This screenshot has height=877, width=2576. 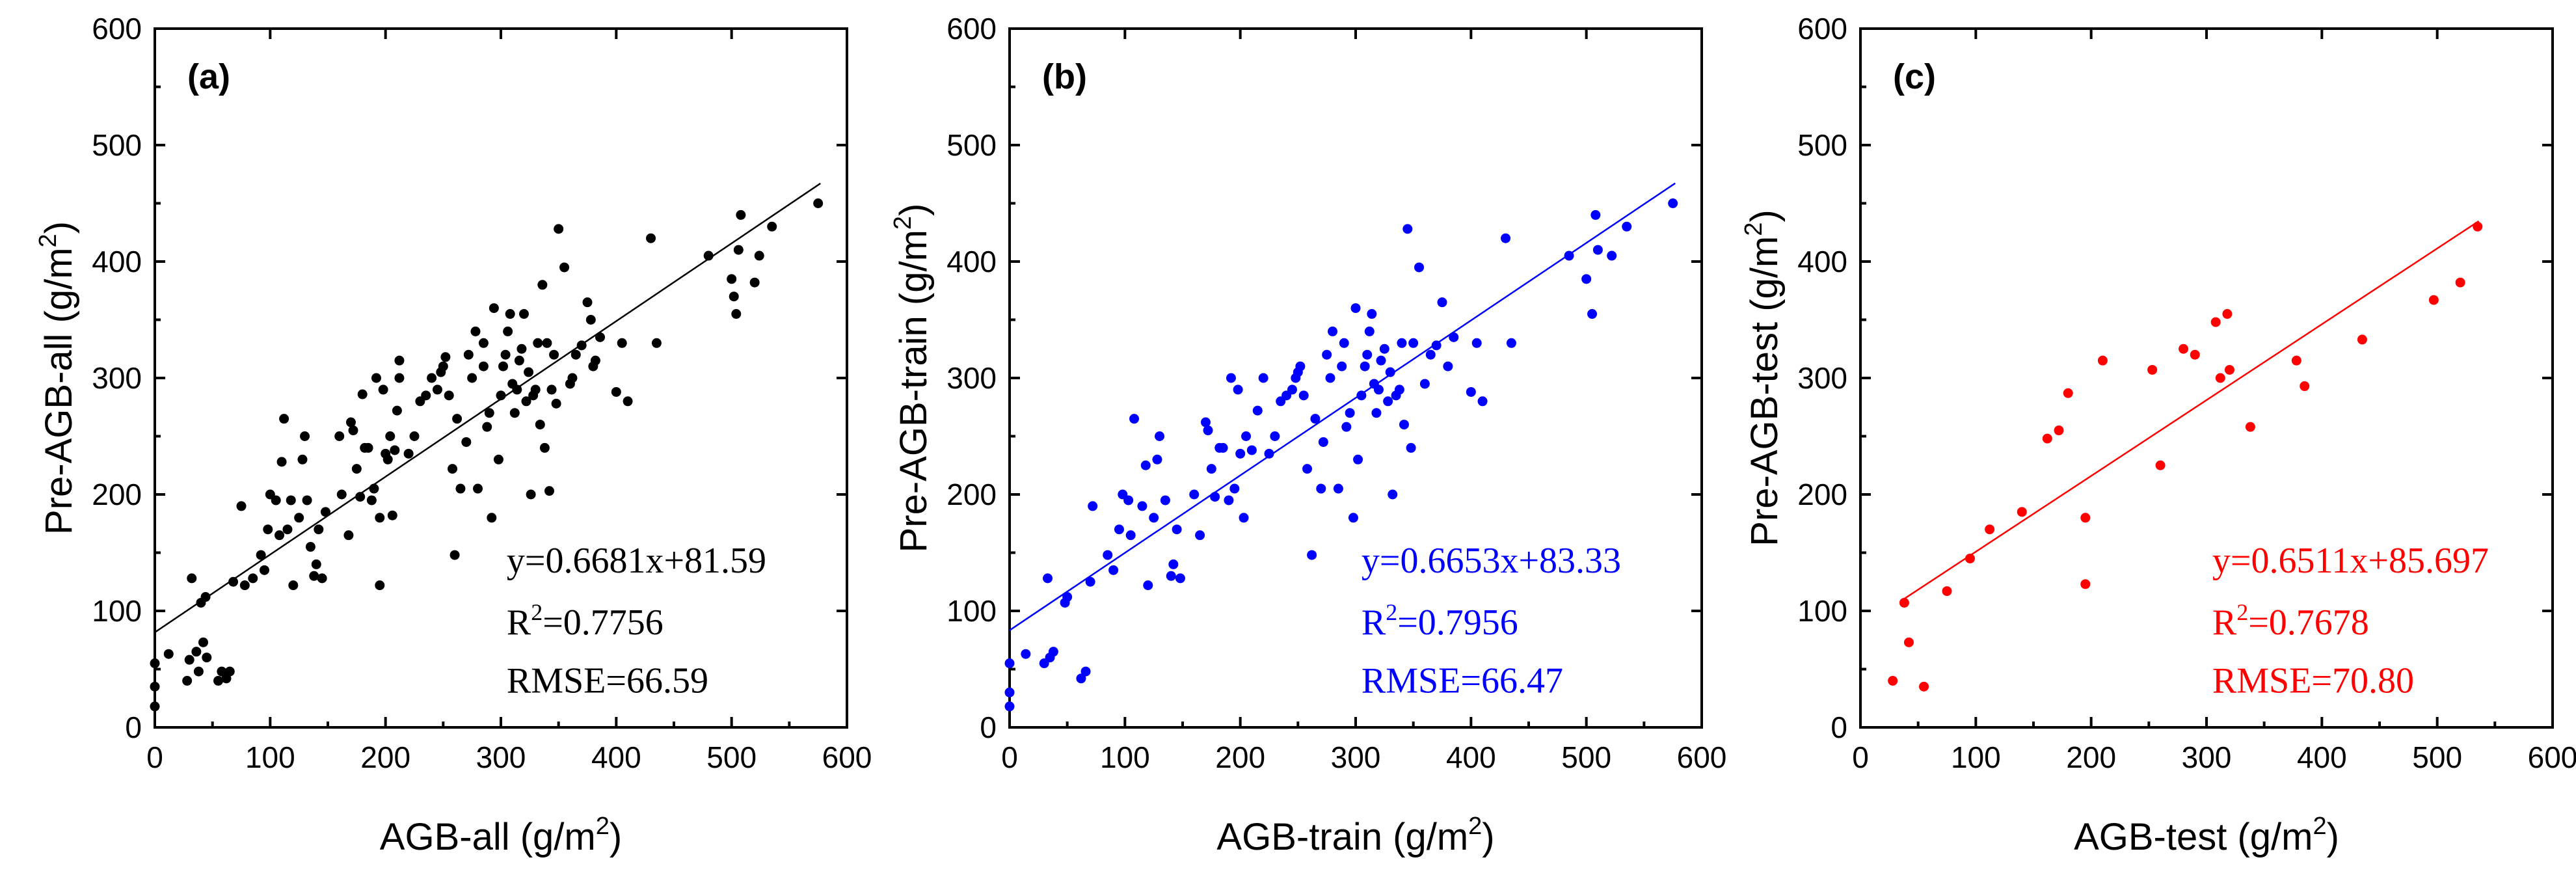 What do you see at coordinates (2224, 622) in the screenshot?
I see `r-squared-prefix: R` at bounding box center [2224, 622].